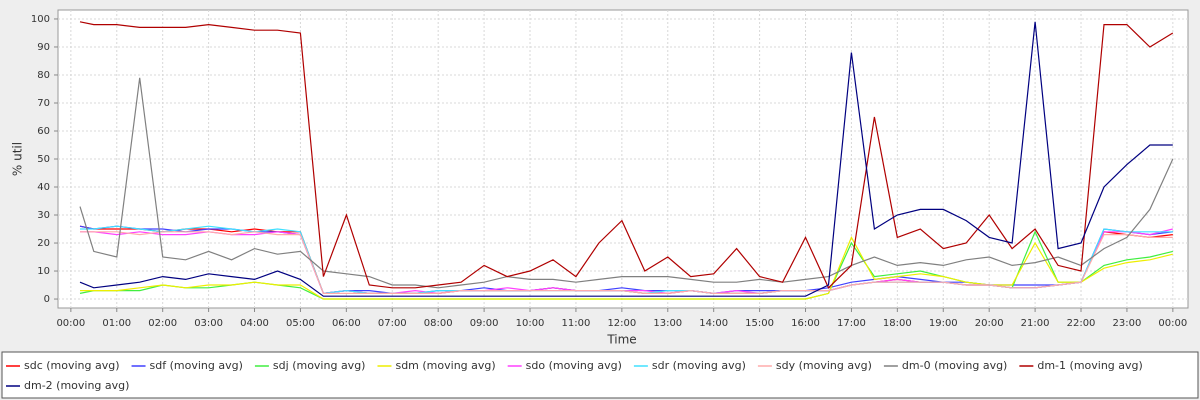 This screenshot has height=400, width=1200. What do you see at coordinates (897, 323) in the screenshot?
I see `x-tick-label: 18:00` at bounding box center [897, 323].